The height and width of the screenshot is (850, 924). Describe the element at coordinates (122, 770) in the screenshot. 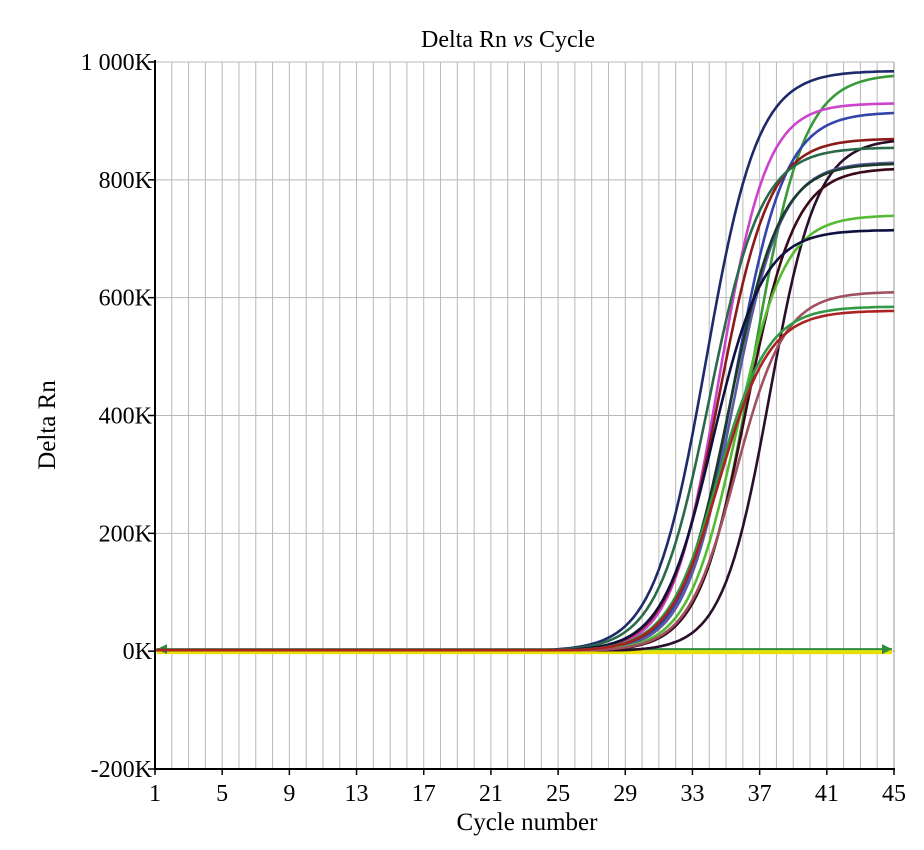

I see `y-tick-label: -200K` at that location.